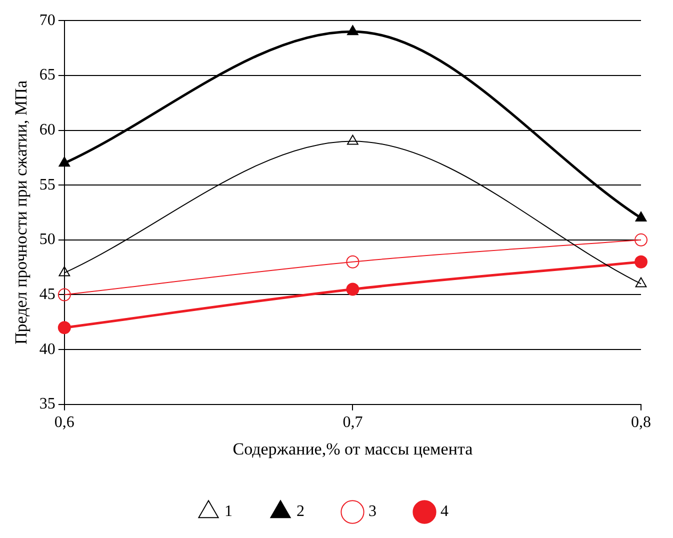  I want to click on y-tick-label: 40, so click(47, 349).